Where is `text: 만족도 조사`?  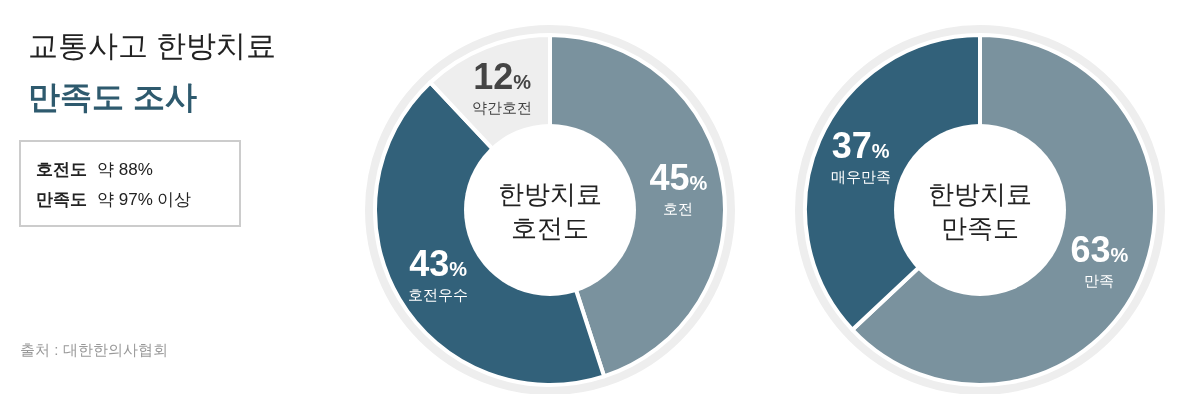 text: 만족도 조사 is located at coordinates (112, 97).